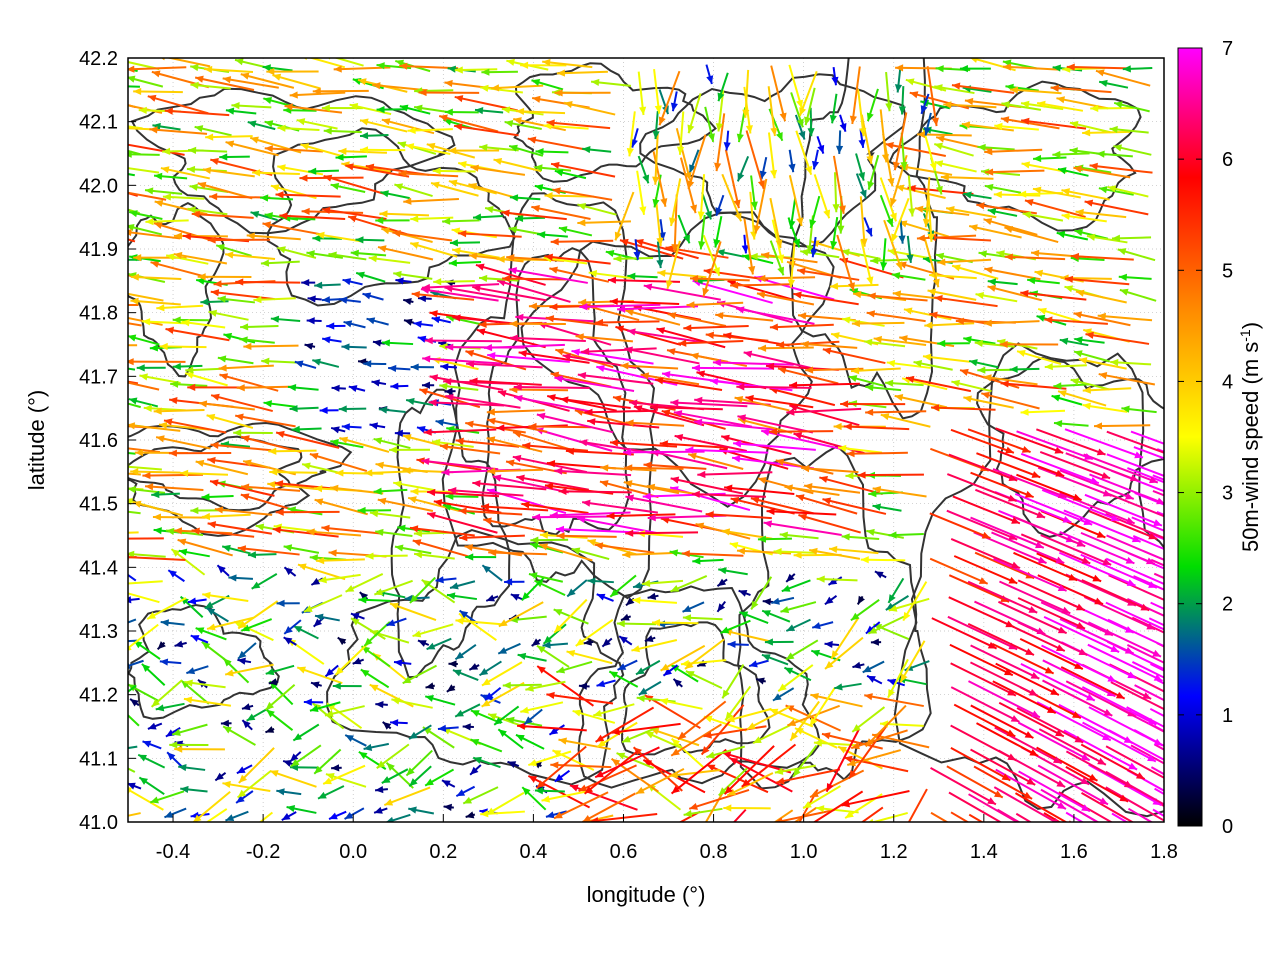  What do you see at coordinates (98, 314) in the screenshot?
I see `y-tick-label: 41.8` at bounding box center [98, 314].